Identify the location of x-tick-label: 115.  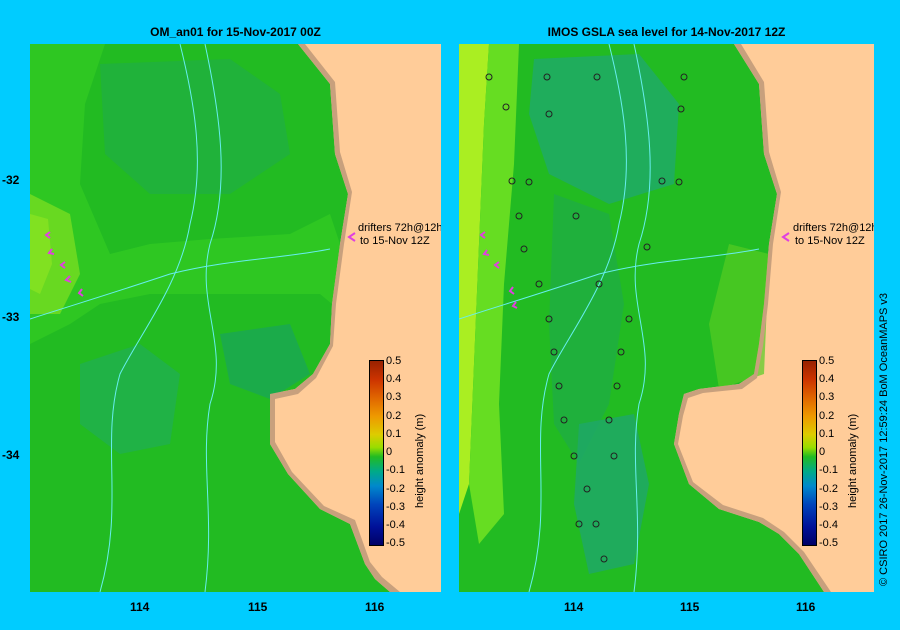
(690, 607).